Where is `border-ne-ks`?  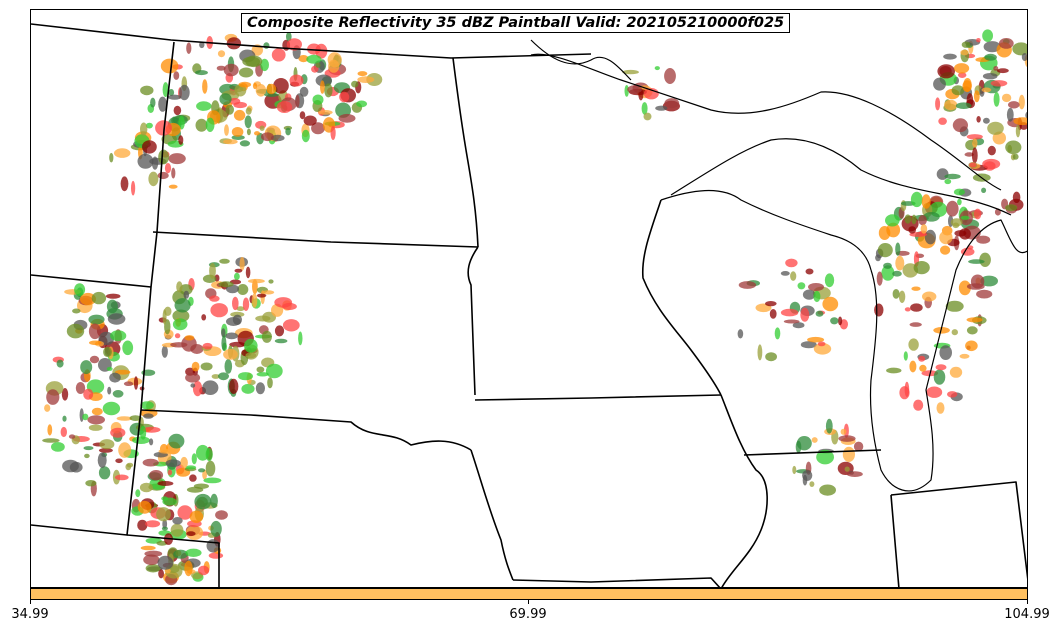
border-ne-ks is located at coordinates (173, 560).